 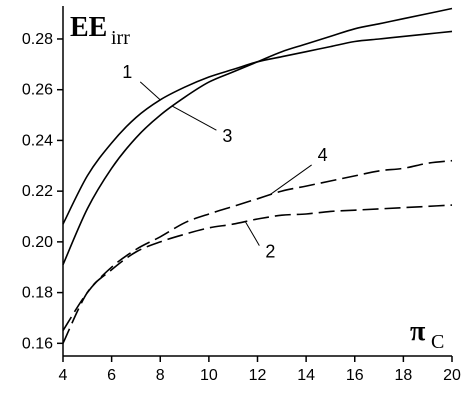 I want to click on x-tick-label: 10, so click(x=209, y=375).